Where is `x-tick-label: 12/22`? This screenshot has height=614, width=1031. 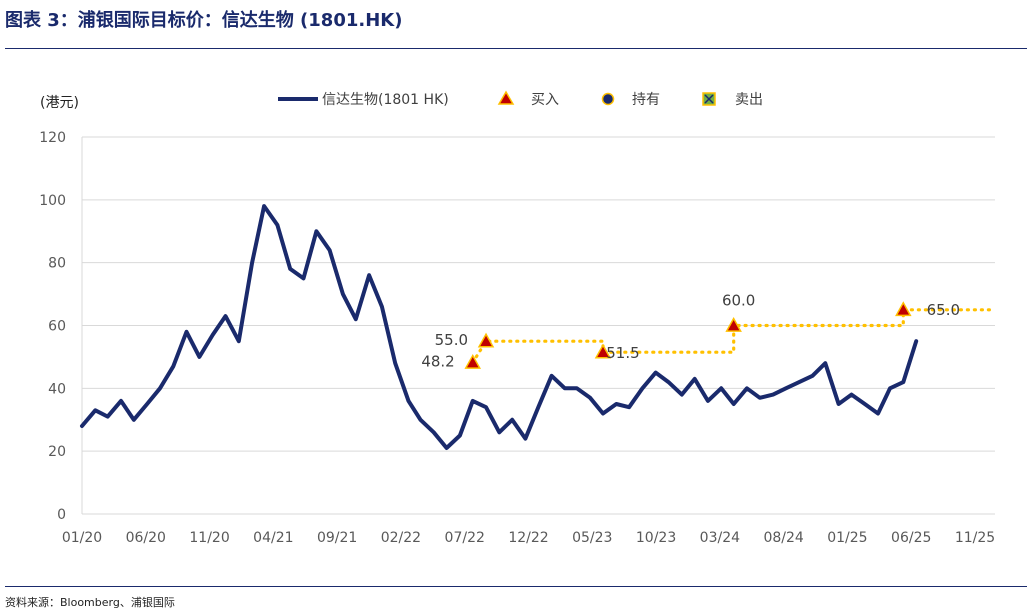
x-tick-label: 12/22 is located at coordinates (528, 538).